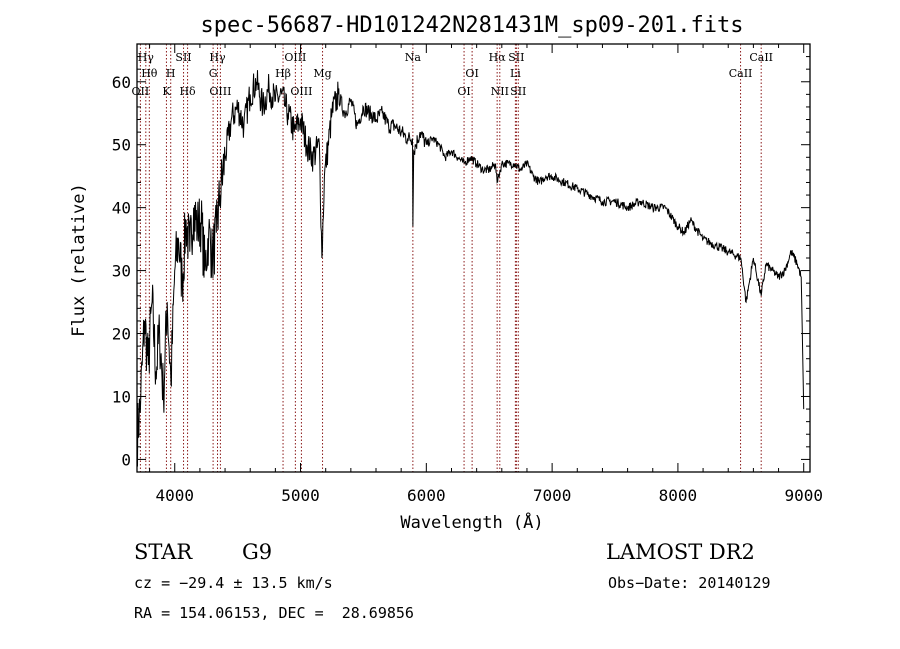 This screenshot has width=900, height=649. I want to click on survey-name: LAMOST DR2, so click(680, 552).